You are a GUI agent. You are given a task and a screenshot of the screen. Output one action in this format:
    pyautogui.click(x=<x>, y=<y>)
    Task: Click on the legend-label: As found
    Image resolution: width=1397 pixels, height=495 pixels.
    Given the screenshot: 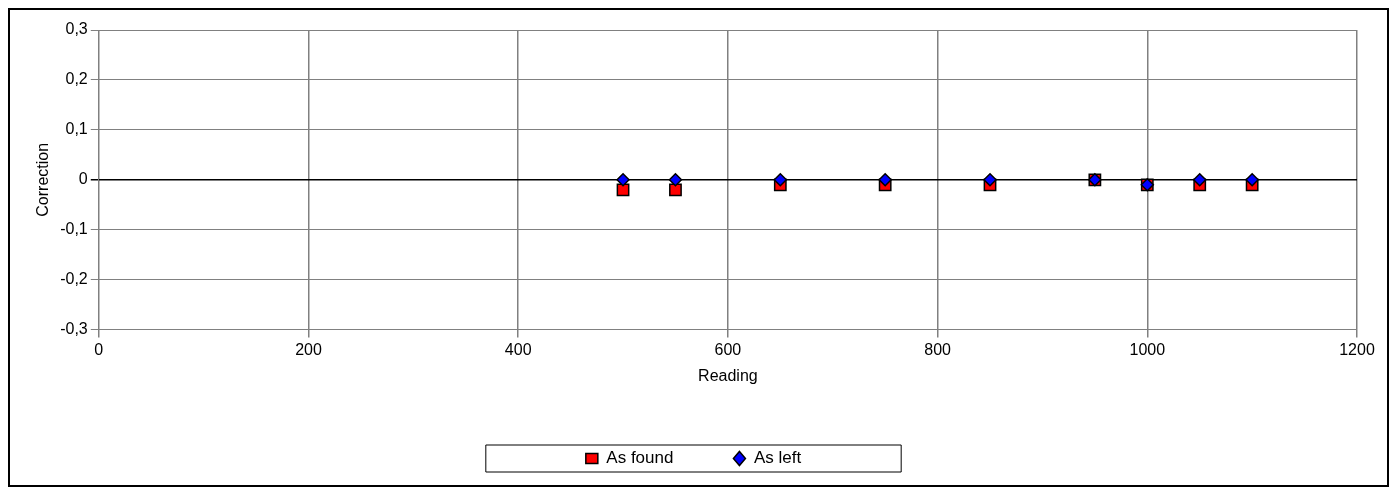 What is the action you would take?
    pyautogui.click(x=640, y=458)
    